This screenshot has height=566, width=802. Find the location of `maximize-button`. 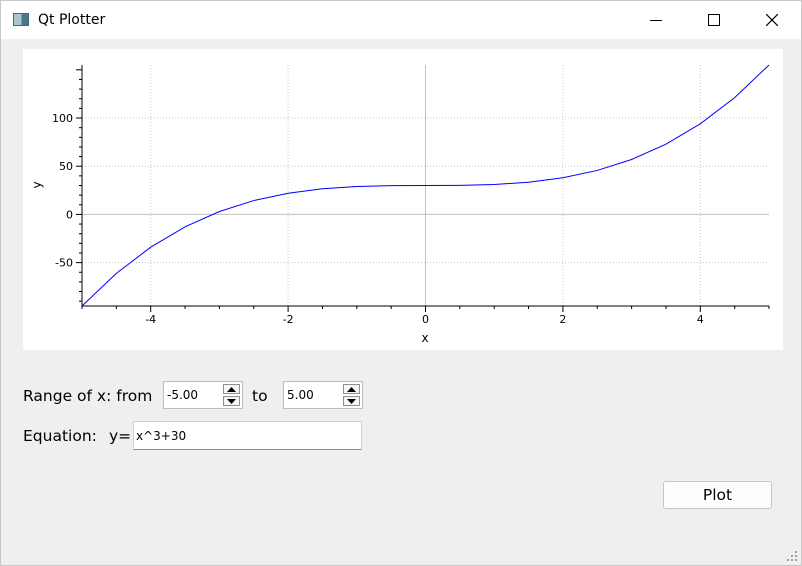

maximize-button is located at coordinates (714, 20).